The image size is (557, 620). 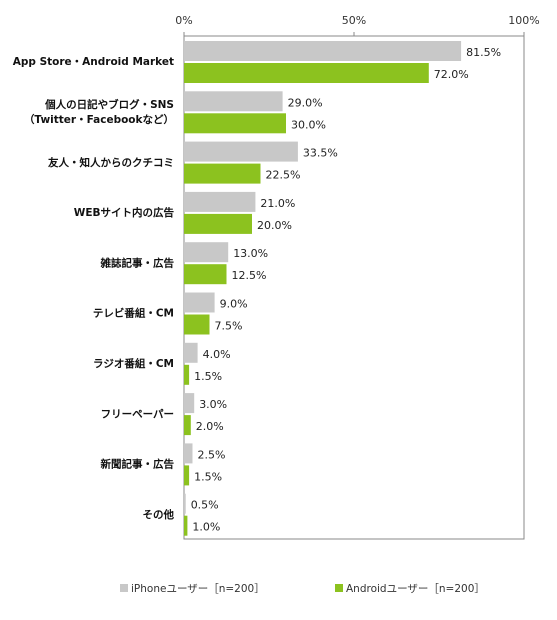 What do you see at coordinates (124, 212) in the screenshot?
I see `category-label: WEBサイト内の広告` at bounding box center [124, 212].